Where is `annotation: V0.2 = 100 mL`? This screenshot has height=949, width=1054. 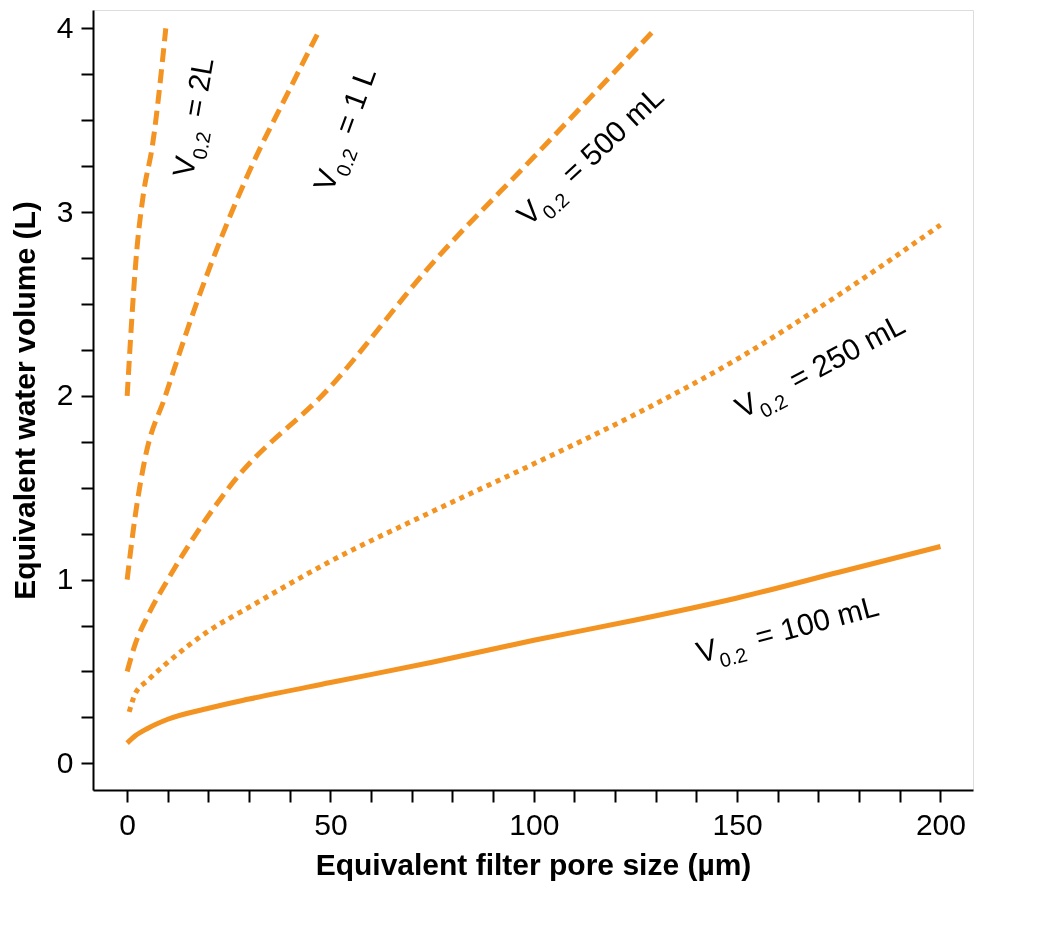
annotation: V0.2 = 100 mL is located at coordinates (787, 630).